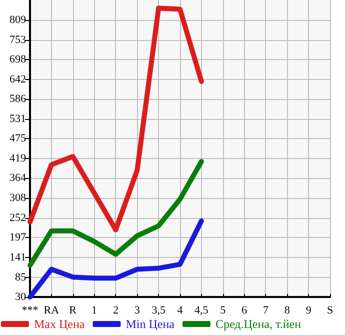 Image resolution: width=345 pixels, height=335 pixels. What do you see at coordinates (18, 238) in the screenshot?
I see `y-tick-label: 197` at bounding box center [18, 238].